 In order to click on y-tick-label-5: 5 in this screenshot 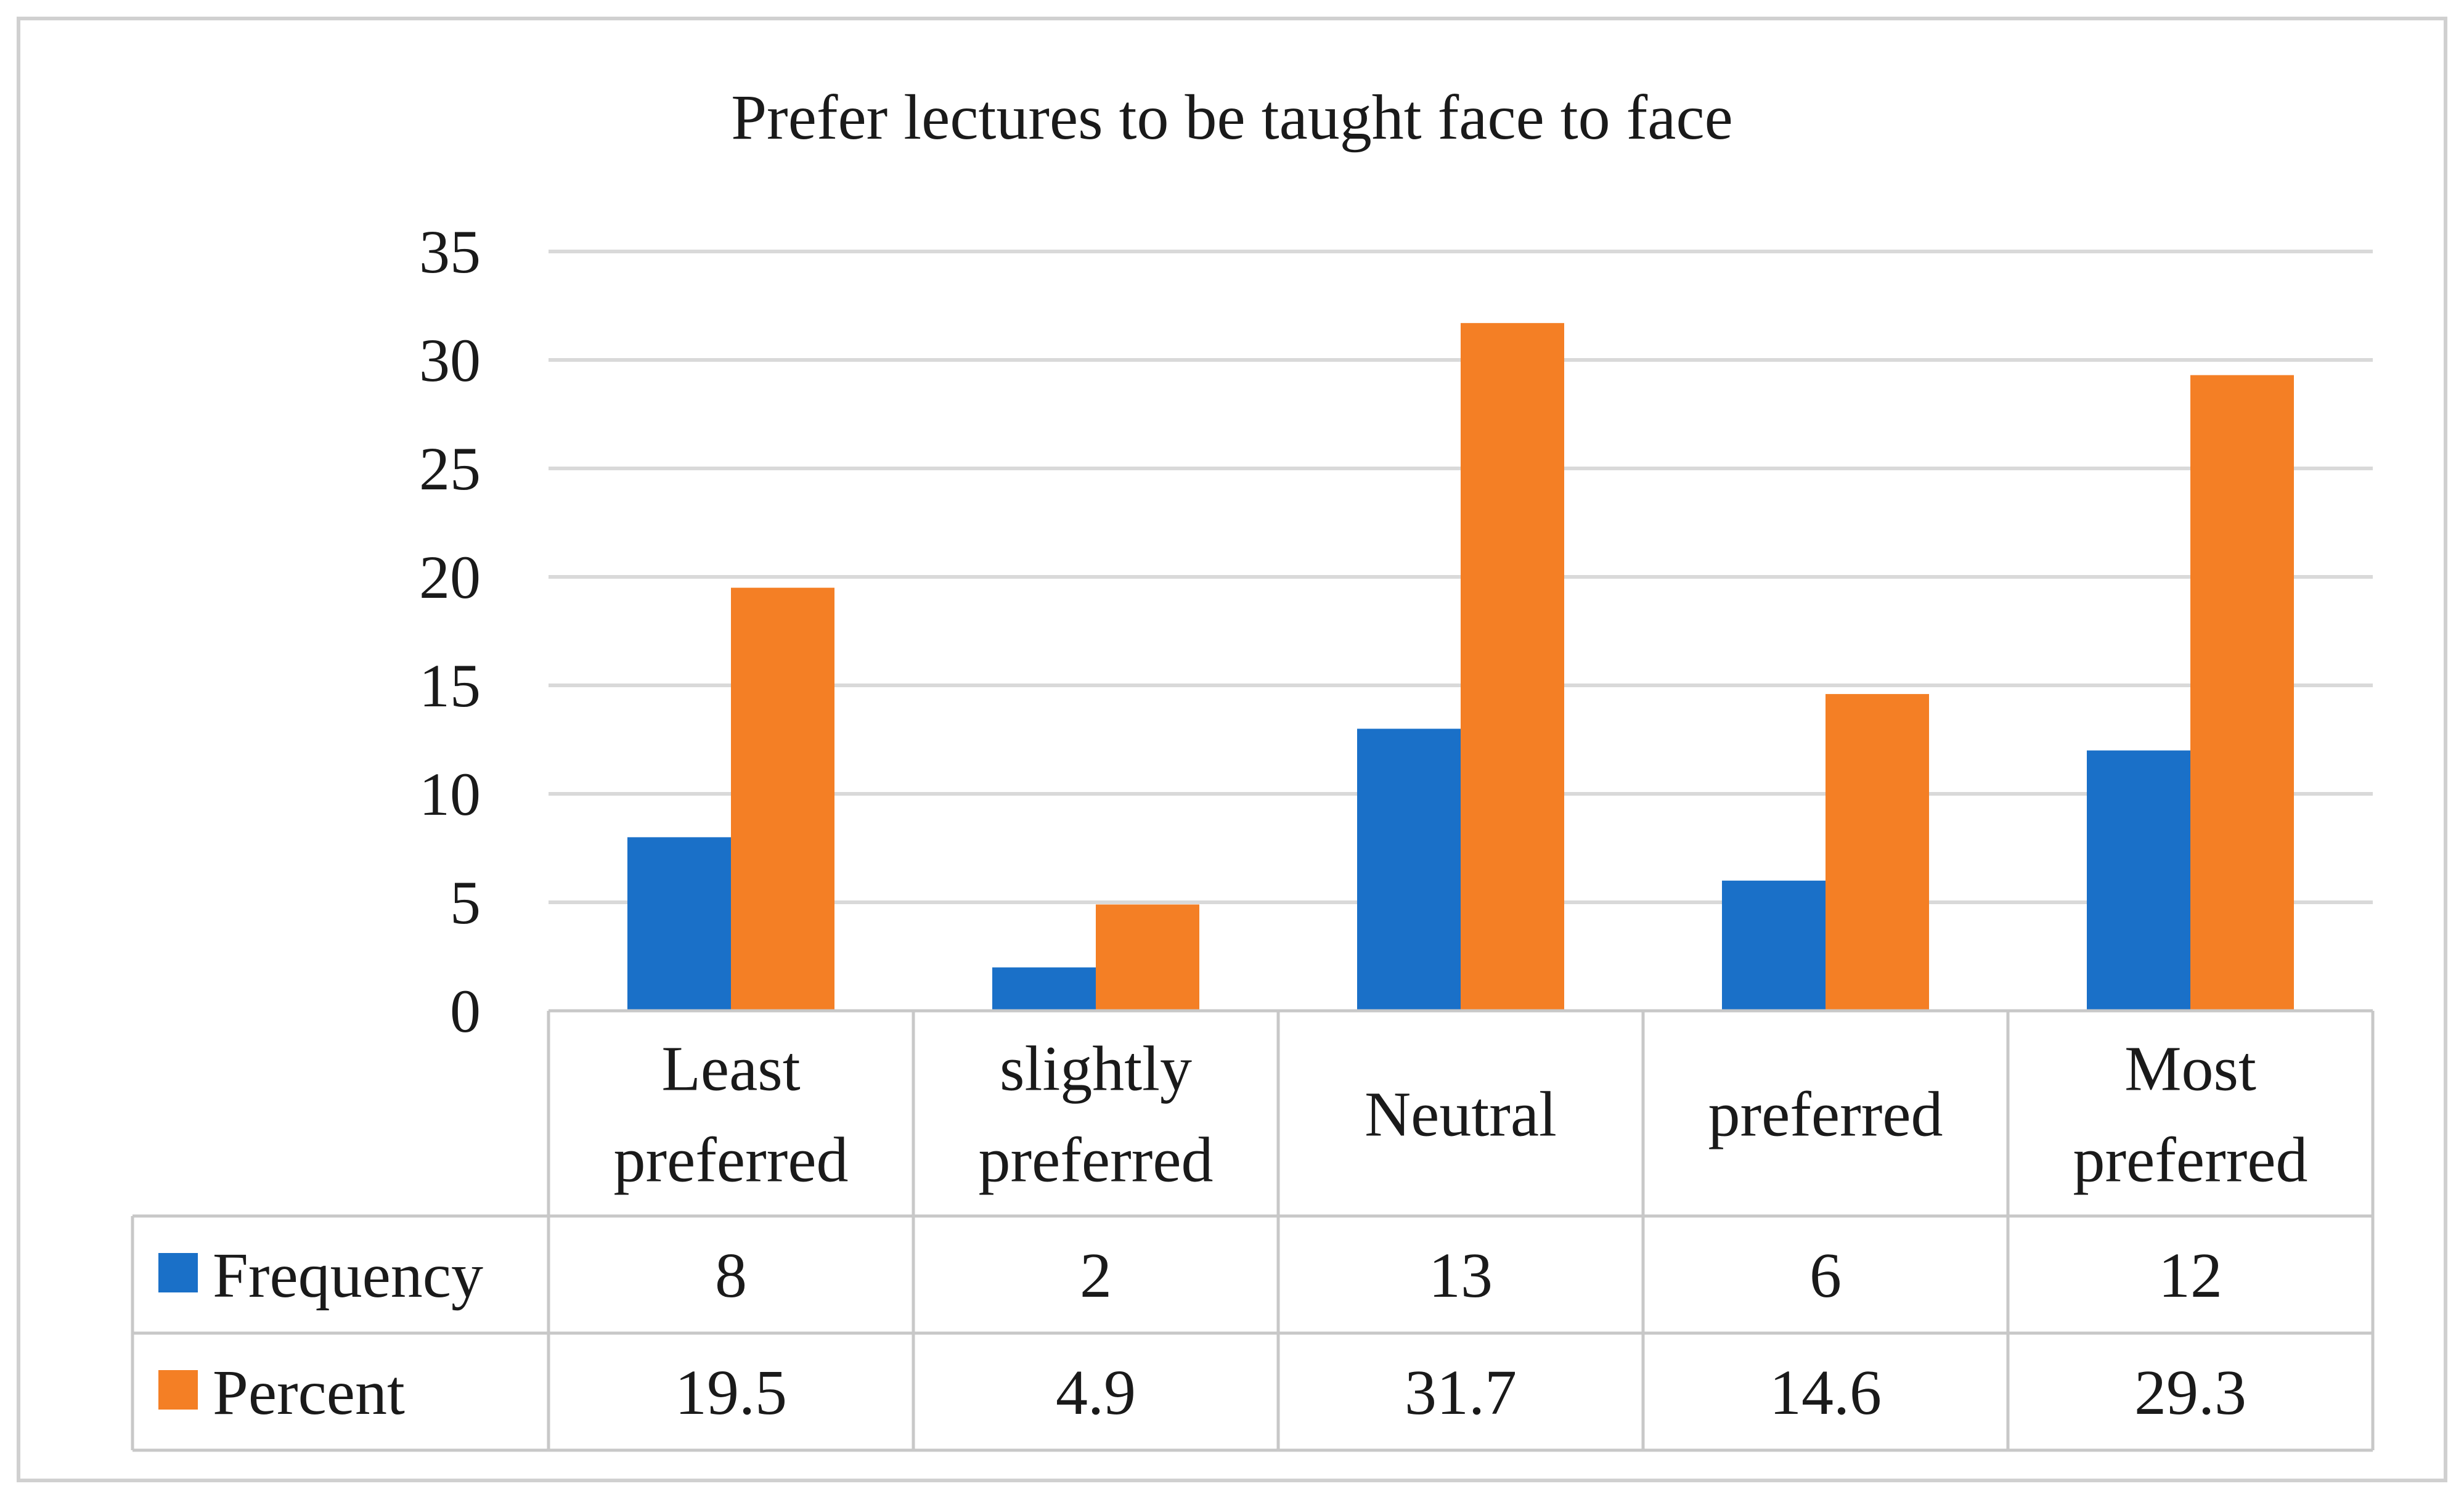, I will do `click(466, 903)`.